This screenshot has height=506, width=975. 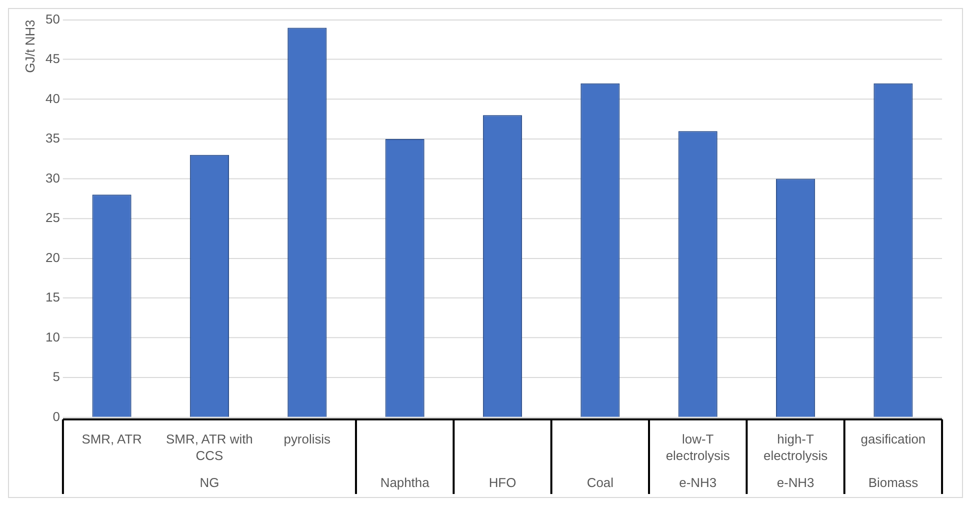 I want to click on y-tick-label: 25, so click(x=53, y=218).